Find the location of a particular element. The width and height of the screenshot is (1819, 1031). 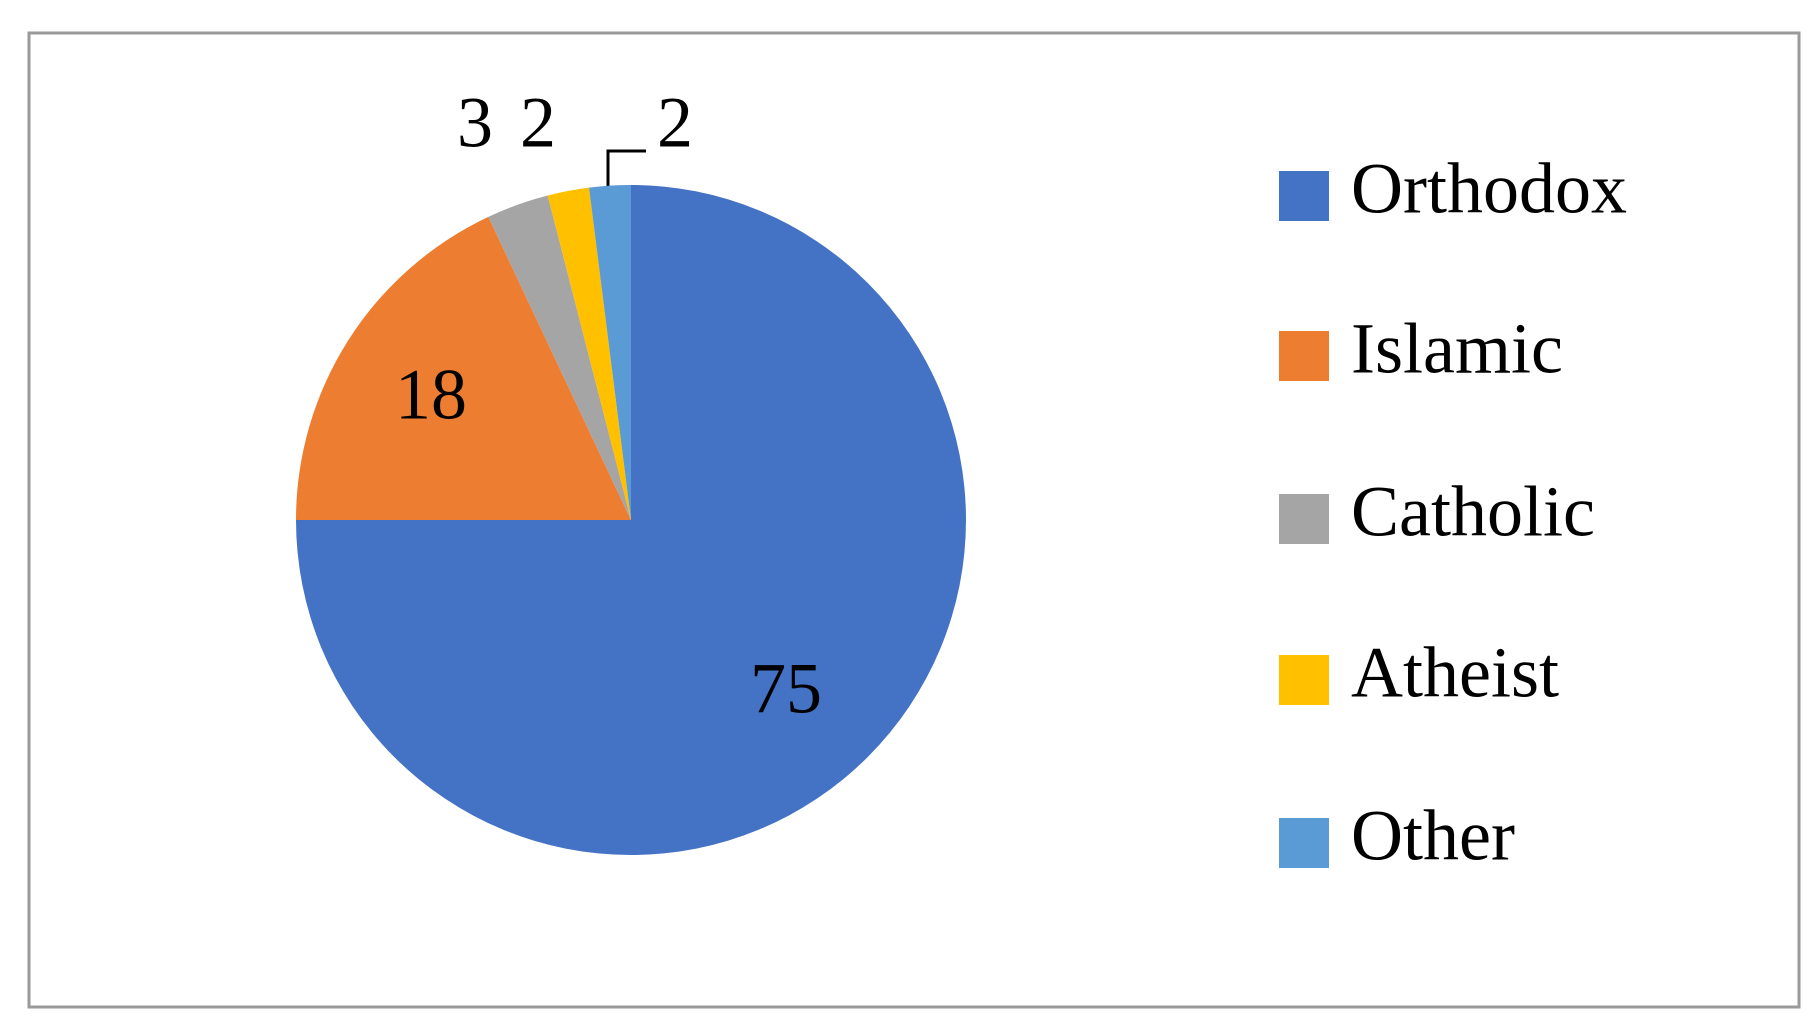

data-label: 18 is located at coordinates (431, 395).